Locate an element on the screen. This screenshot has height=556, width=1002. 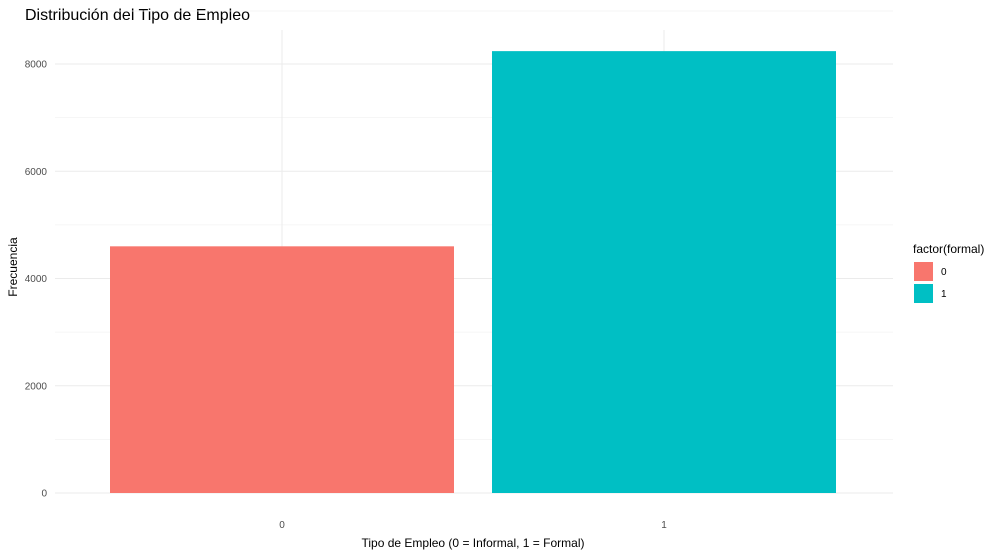
y-axis-ticks: 0 2000 4000 6000 8000 is located at coordinates (36, 280).